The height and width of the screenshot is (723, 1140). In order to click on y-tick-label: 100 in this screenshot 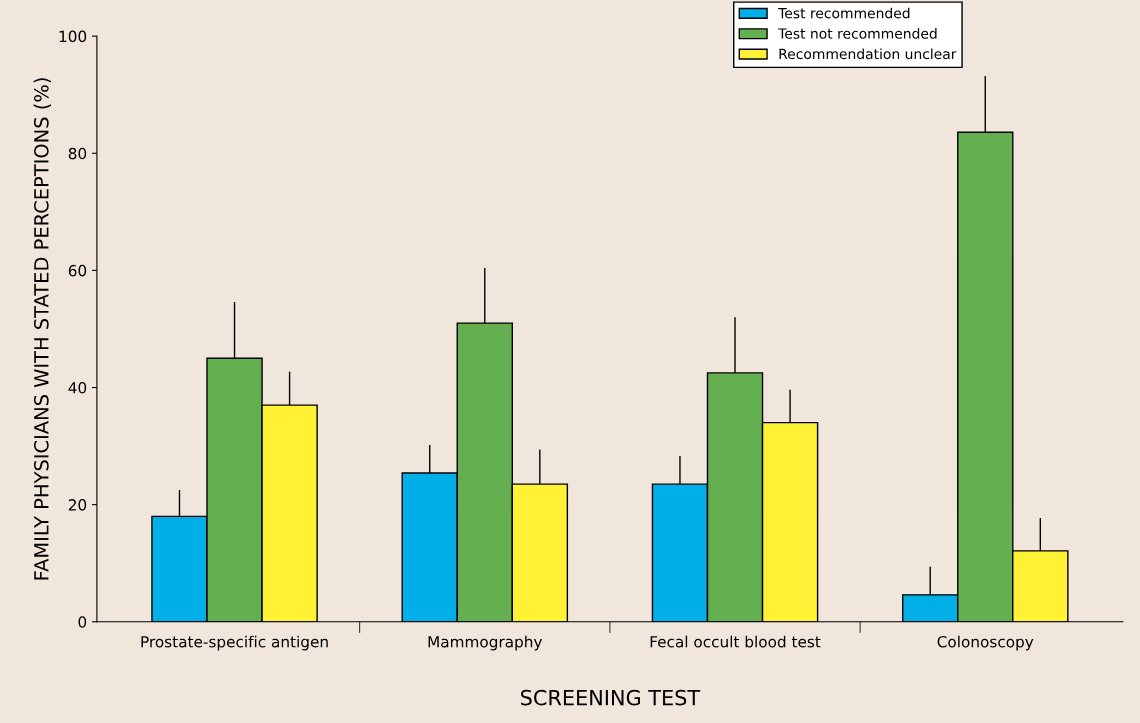, I will do `click(73, 36)`.